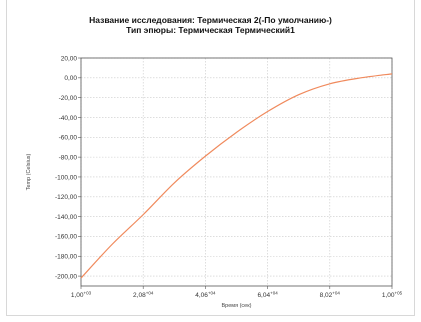  I want to click on x-tick-mantissa: 4,06, so click(201, 295).